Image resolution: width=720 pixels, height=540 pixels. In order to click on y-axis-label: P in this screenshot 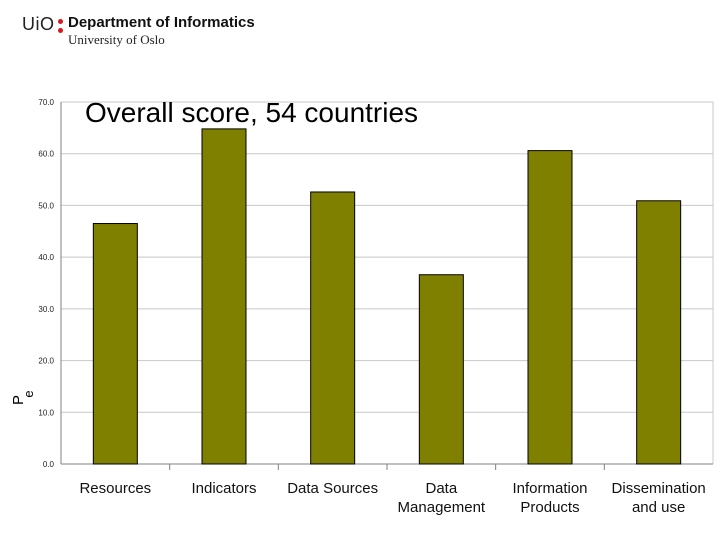, I will do `click(18, 400)`.